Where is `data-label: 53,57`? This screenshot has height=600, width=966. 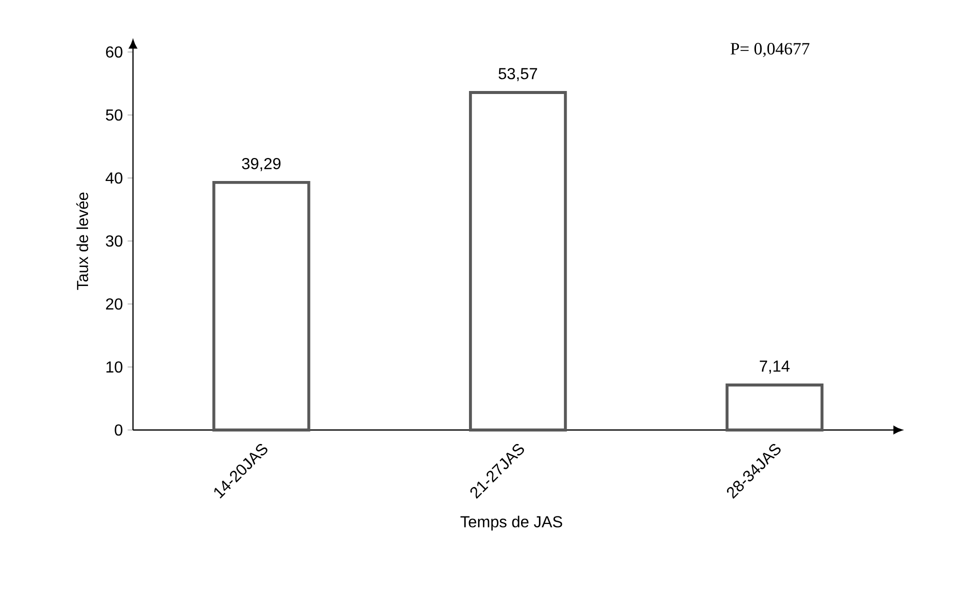
data-label: 53,57 is located at coordinates (518, 75).